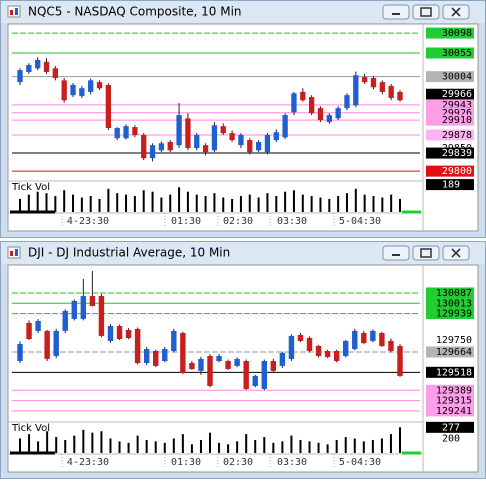  What do you see at coordinates (454, 401) in the screenshot?
I see `level-label: 129315` at bounding box center [454, 401].